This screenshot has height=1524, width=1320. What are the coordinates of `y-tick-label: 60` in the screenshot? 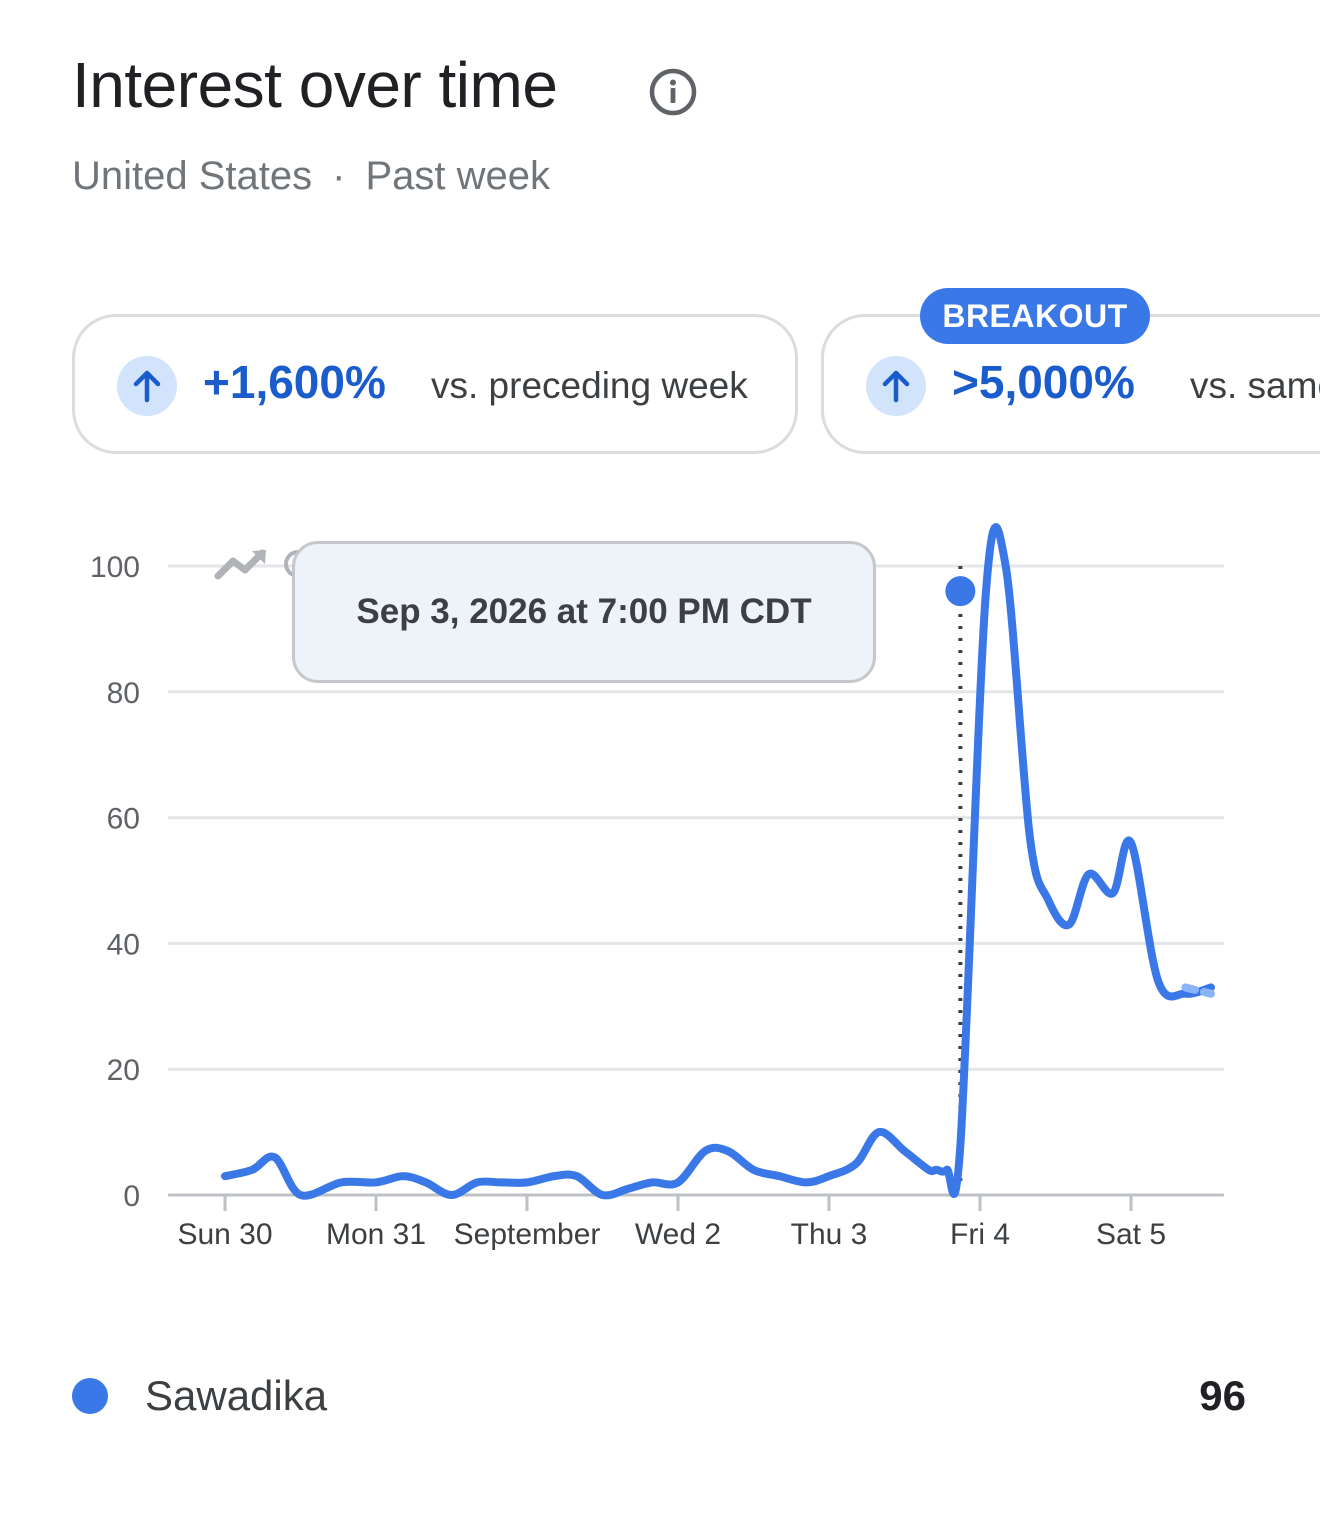 It's located at (123, 819).